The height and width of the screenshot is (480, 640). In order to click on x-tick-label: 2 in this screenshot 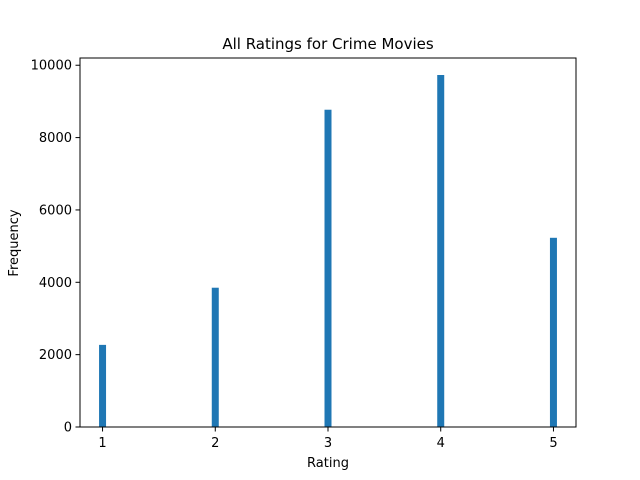, I will do `click(215, 443)`.